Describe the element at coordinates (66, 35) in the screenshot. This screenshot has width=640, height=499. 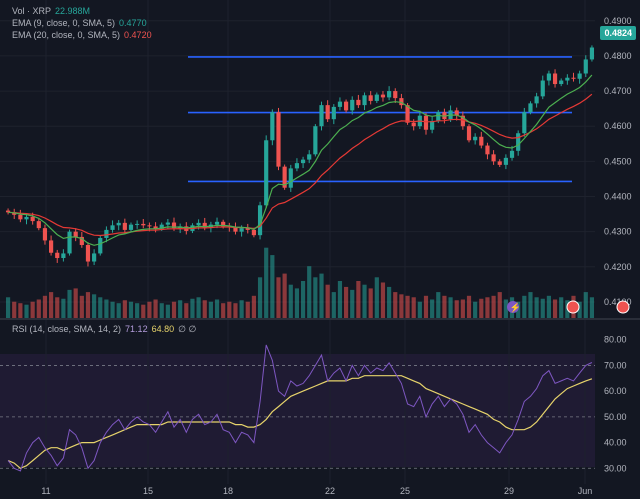
I see `ema20-legend-label: EMA (20, close, 0, SMA, 5)` at that location.